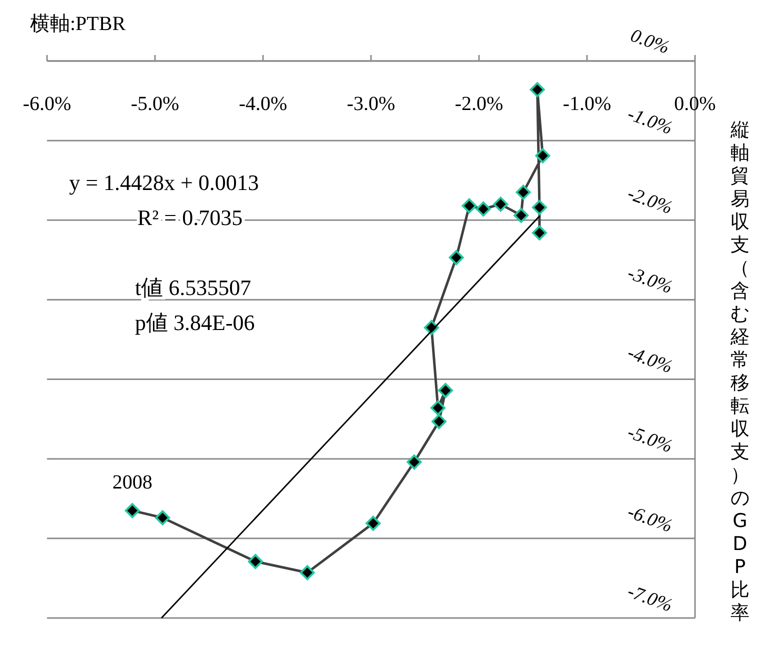 Image resolution: width=761 pixels, height=651 pixels. I want to click on annotation: R² = 0.7035, so click(190, 217).